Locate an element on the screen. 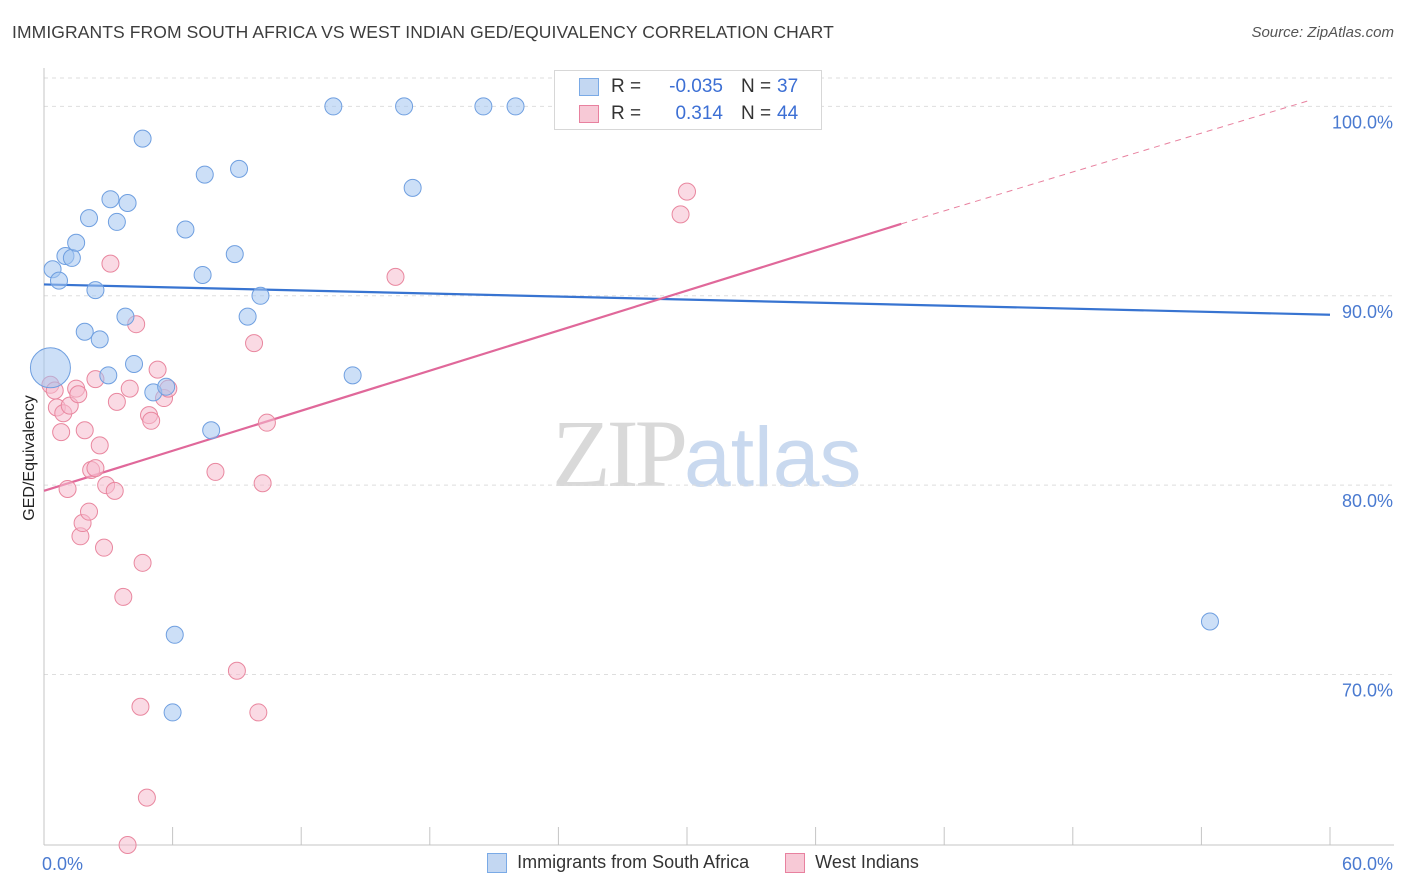 The width and height of the screenshot is (1406, 892). trend-extension-west-indians is located at coordinates (1105, 162).